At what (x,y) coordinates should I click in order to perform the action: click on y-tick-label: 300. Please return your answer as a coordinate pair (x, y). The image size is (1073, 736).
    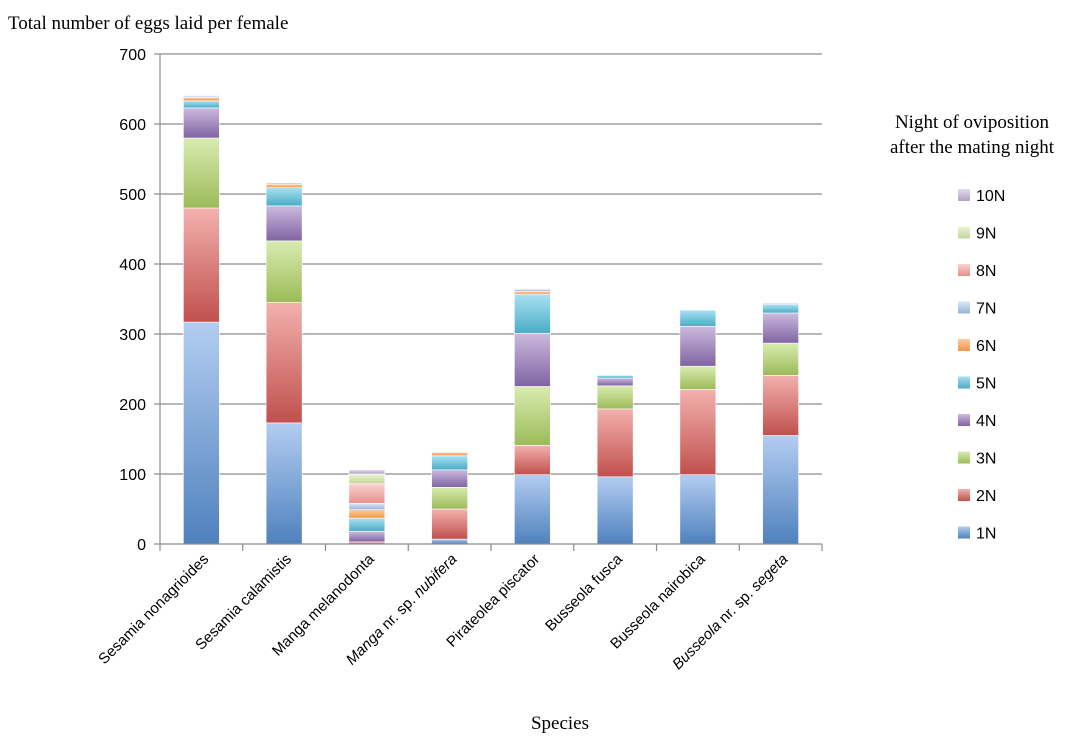
    Looking at the image, I should click on (132, 335).